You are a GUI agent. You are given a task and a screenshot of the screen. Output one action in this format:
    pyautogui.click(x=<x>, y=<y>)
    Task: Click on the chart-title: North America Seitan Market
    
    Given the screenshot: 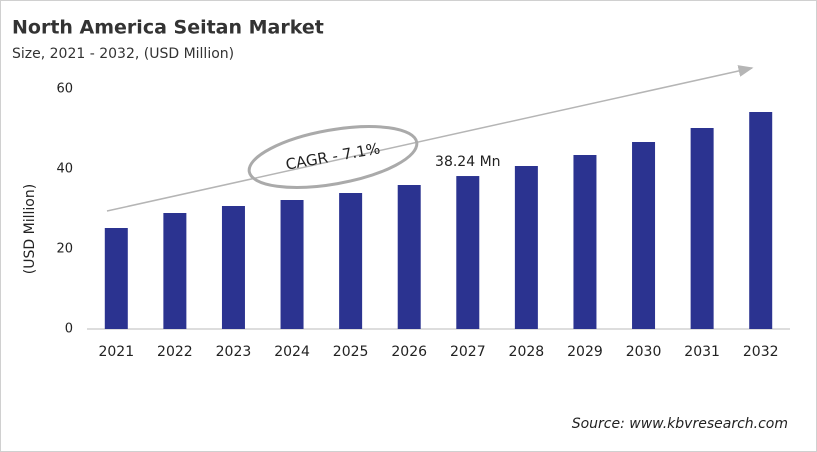 What is the action you would take?
    pyautogui.click(x=168, y=28)
    